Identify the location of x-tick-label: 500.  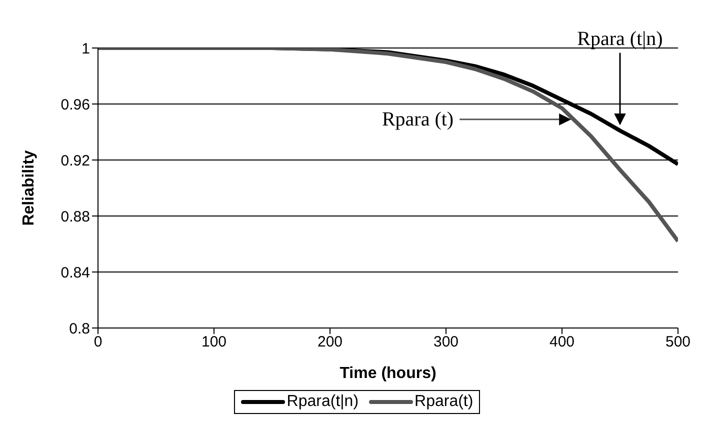
(678, 342).